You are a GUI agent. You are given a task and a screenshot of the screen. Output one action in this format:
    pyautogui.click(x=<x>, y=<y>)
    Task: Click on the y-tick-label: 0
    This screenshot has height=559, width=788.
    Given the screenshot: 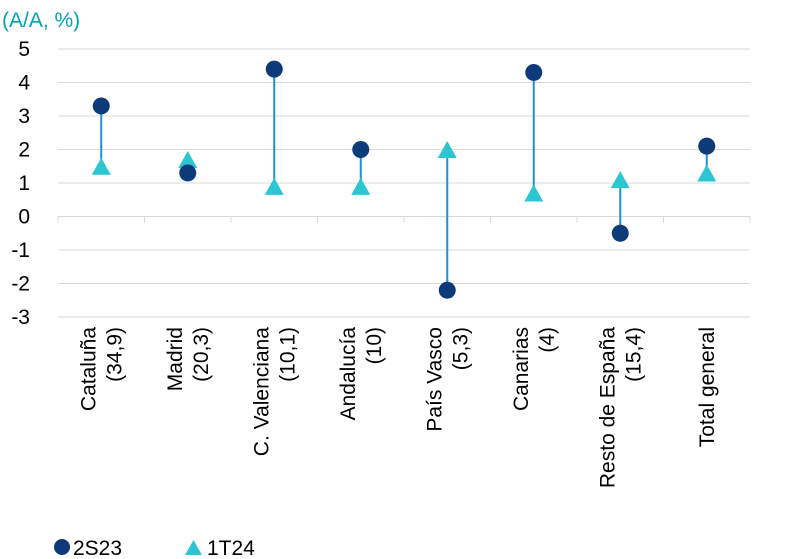 What is the action you would take?
    pyautogui.click(x=24, y=217)
    